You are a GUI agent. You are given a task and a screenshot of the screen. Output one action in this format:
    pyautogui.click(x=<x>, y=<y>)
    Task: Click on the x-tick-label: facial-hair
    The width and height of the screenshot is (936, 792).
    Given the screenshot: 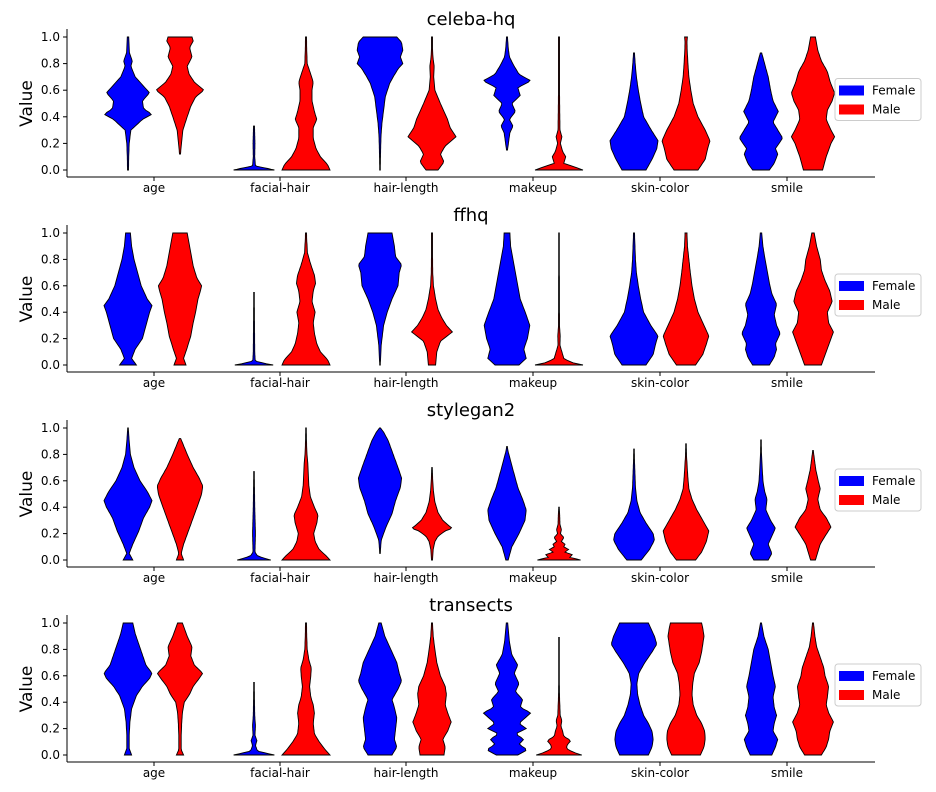 What is the action you would take?
    pyautogui.click(x=280, y=383)
    